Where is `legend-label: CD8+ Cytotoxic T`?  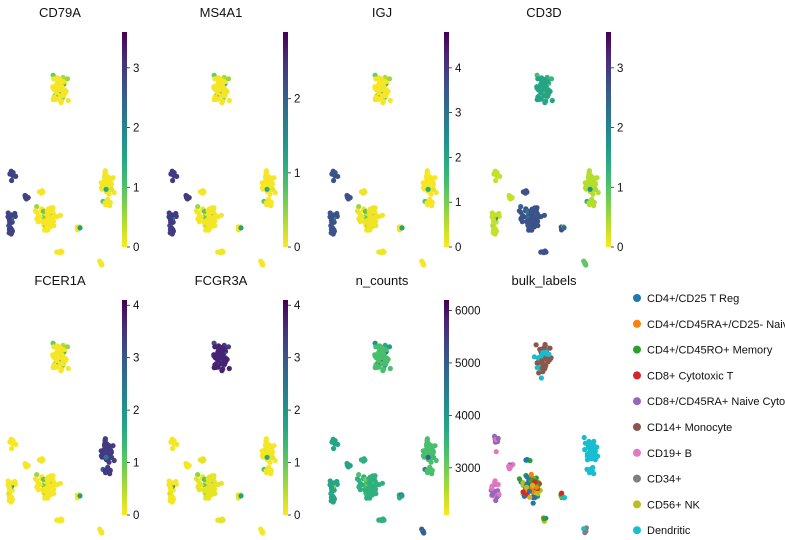
legend-label: CD8+ Cytotoxic T is located at coordinates (690, 376).